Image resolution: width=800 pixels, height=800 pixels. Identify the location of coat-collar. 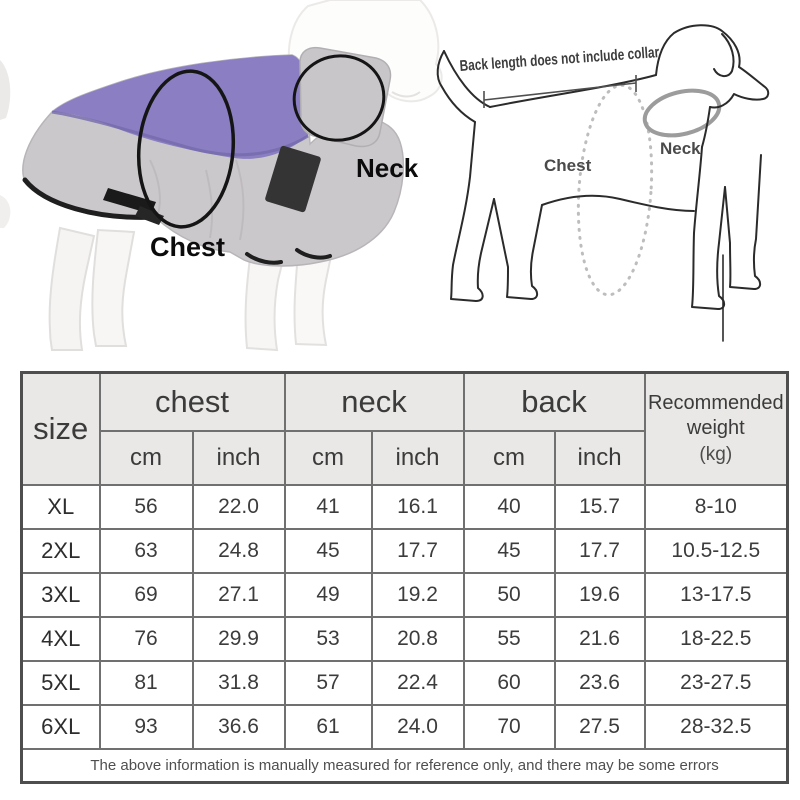
(345, 97).